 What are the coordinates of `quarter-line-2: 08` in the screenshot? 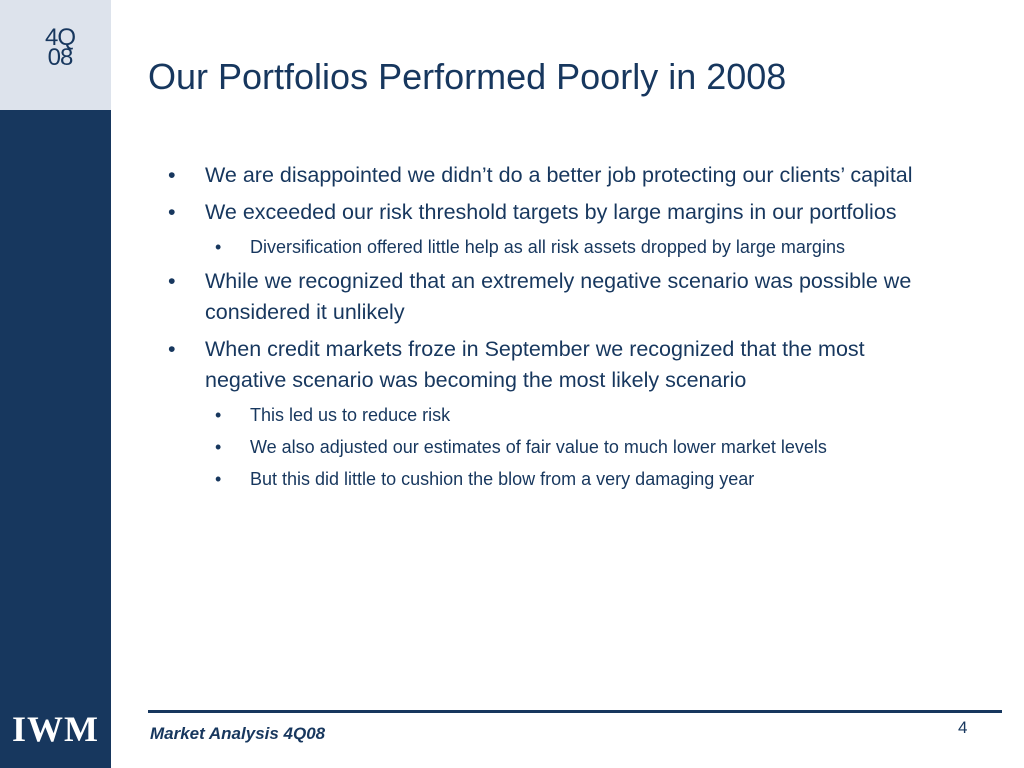 It's located at (60, 57).